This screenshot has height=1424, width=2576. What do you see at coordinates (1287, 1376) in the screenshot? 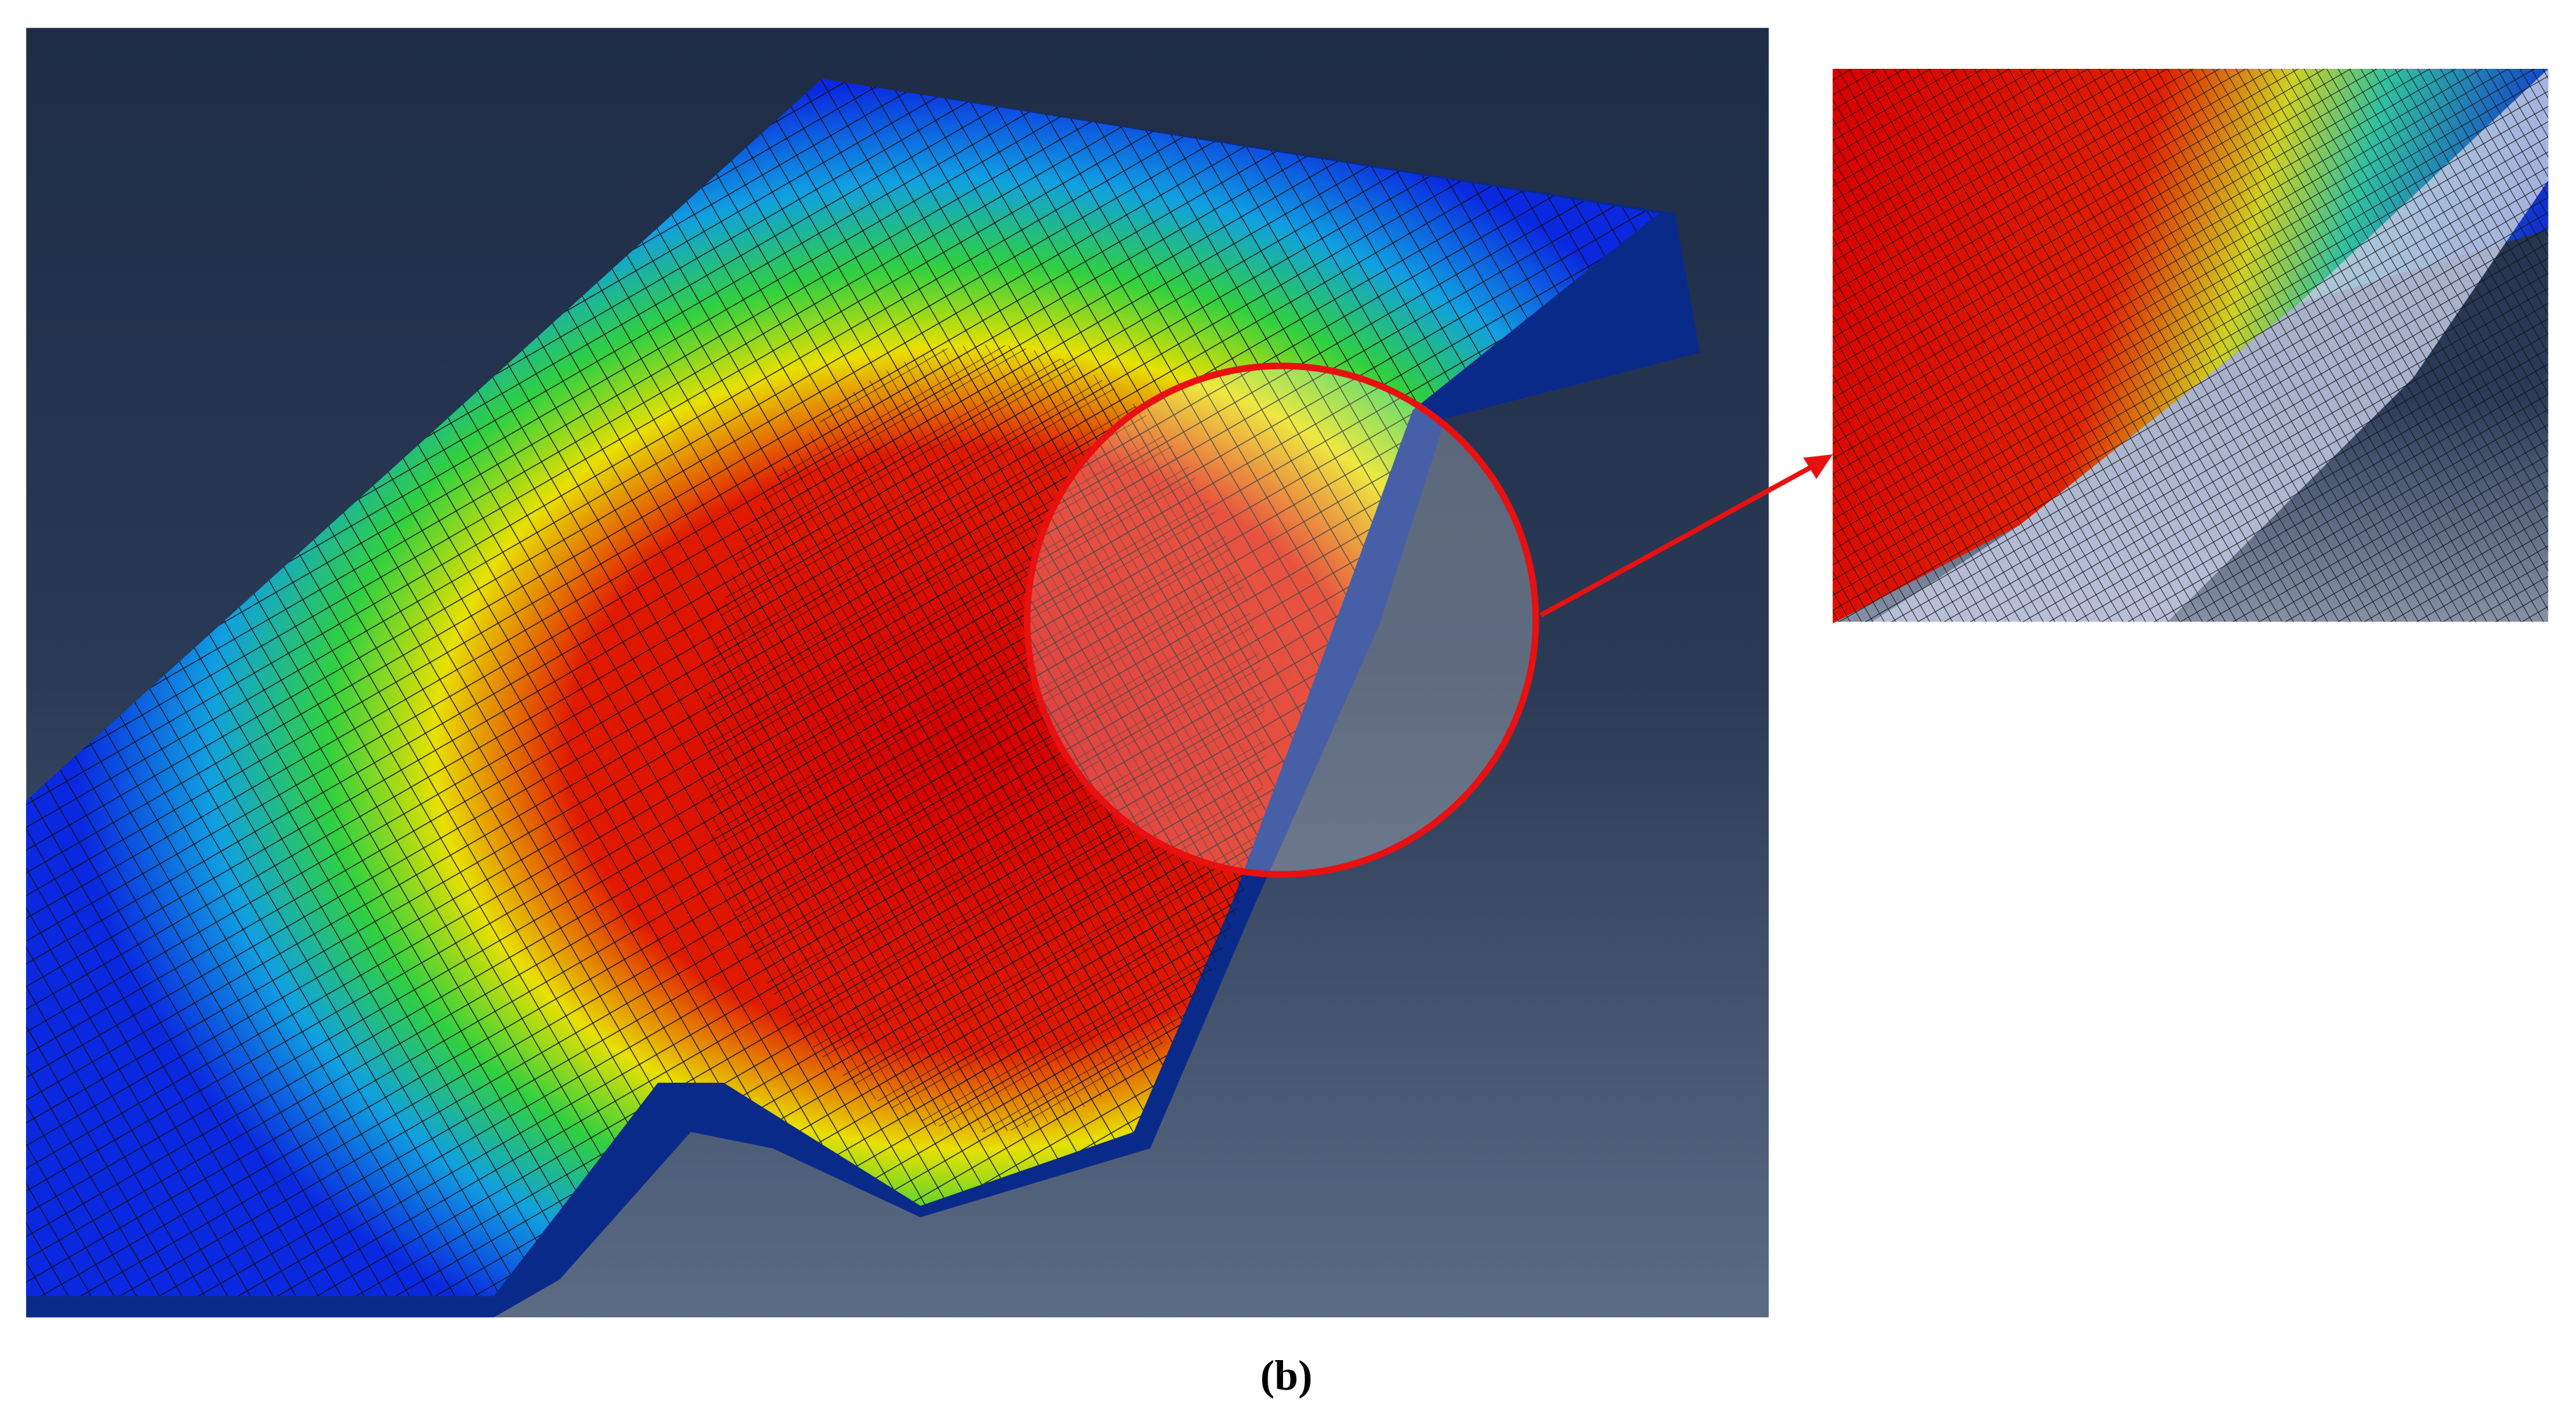
I see `caption: (b)` at bounding box center [1287, 1376].